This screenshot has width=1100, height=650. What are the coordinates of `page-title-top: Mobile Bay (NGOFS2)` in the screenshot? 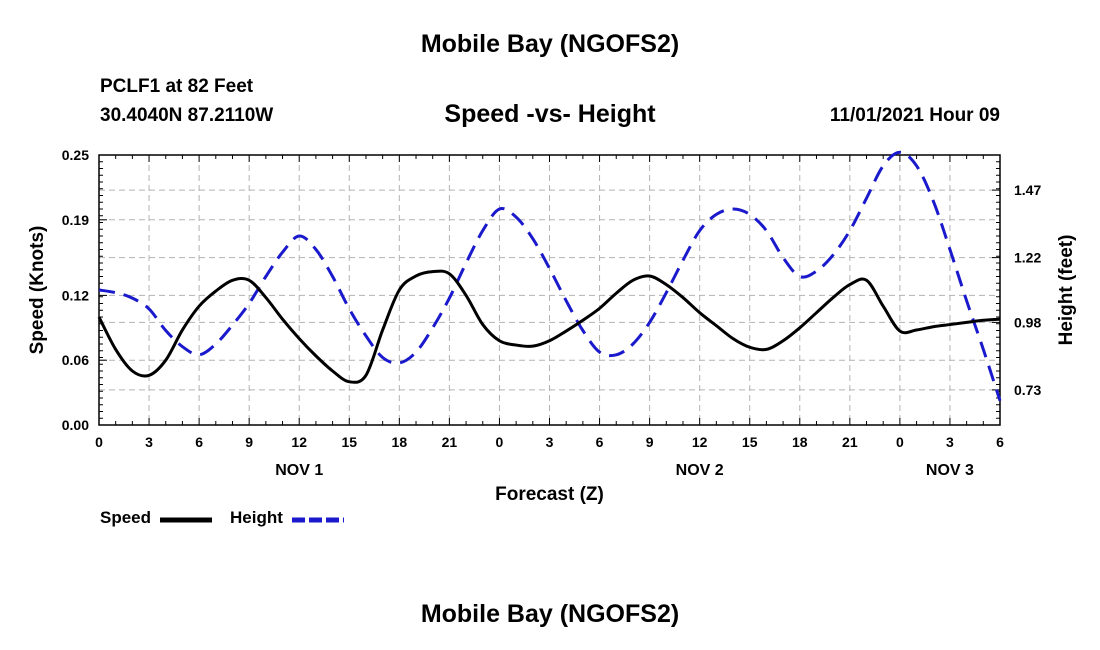 It's located at (550, 44).